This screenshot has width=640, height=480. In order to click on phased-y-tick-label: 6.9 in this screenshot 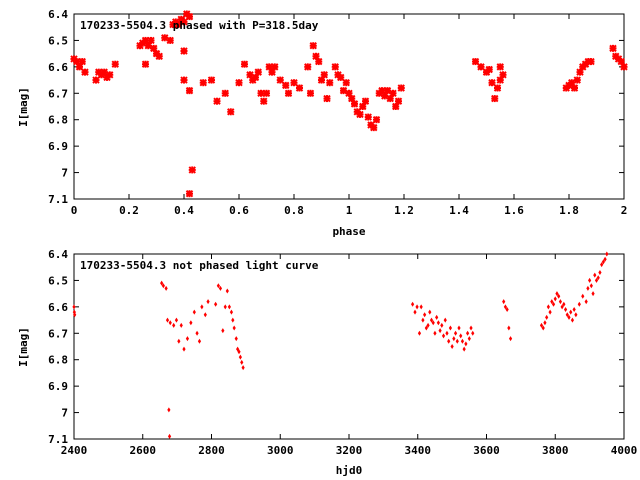, I will do `click(58, 146)`.